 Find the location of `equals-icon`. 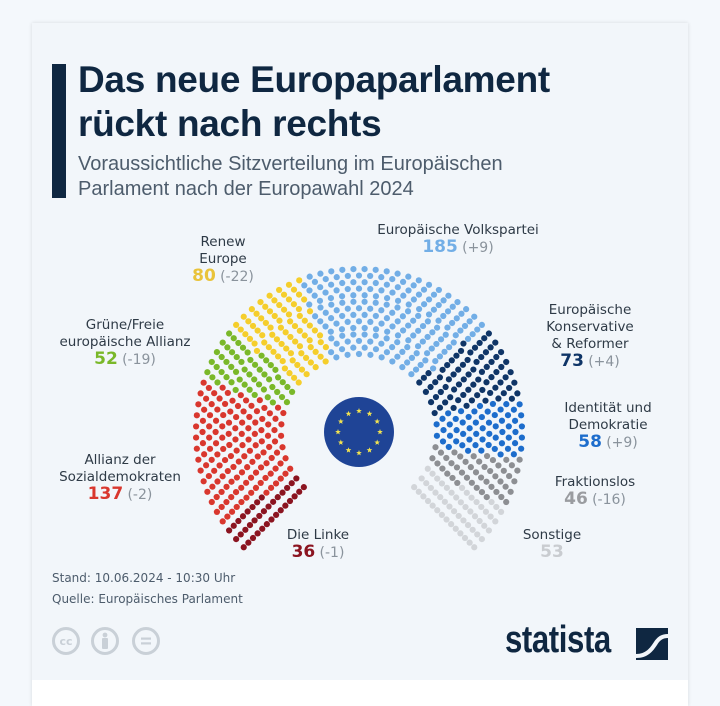

equals-icon is located at coordinates (146, 641).